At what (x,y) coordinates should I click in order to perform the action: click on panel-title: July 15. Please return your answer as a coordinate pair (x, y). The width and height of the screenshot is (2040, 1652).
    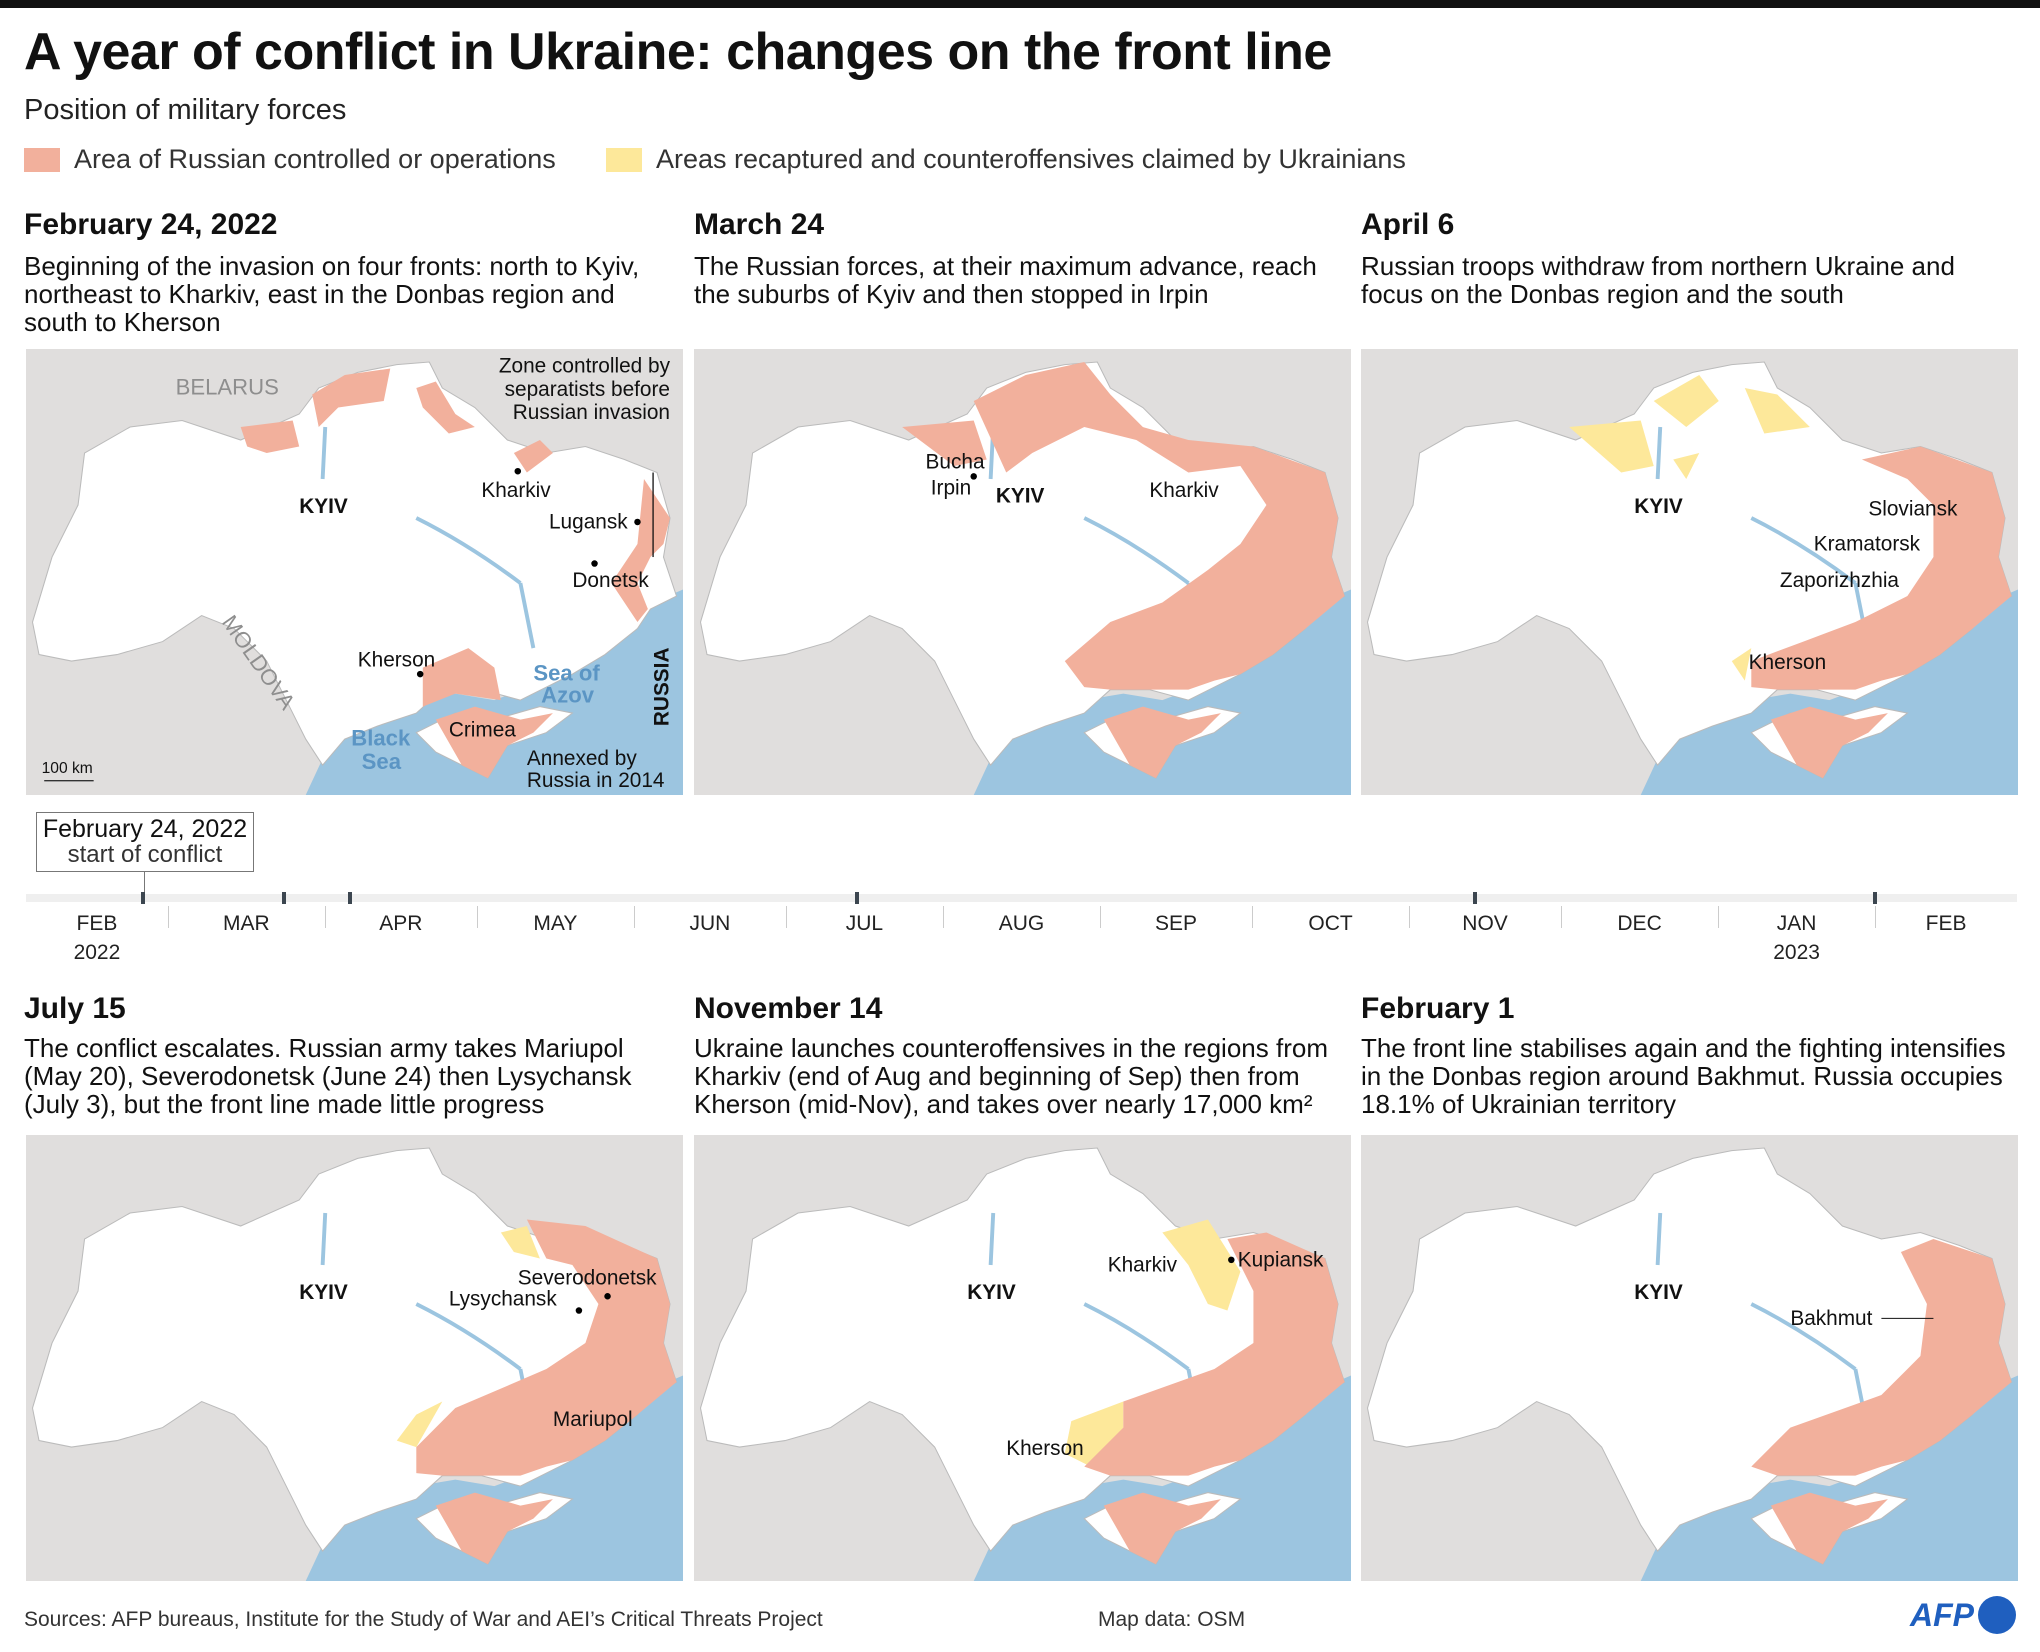
    Looking at the image, I should click on (75, 1008).